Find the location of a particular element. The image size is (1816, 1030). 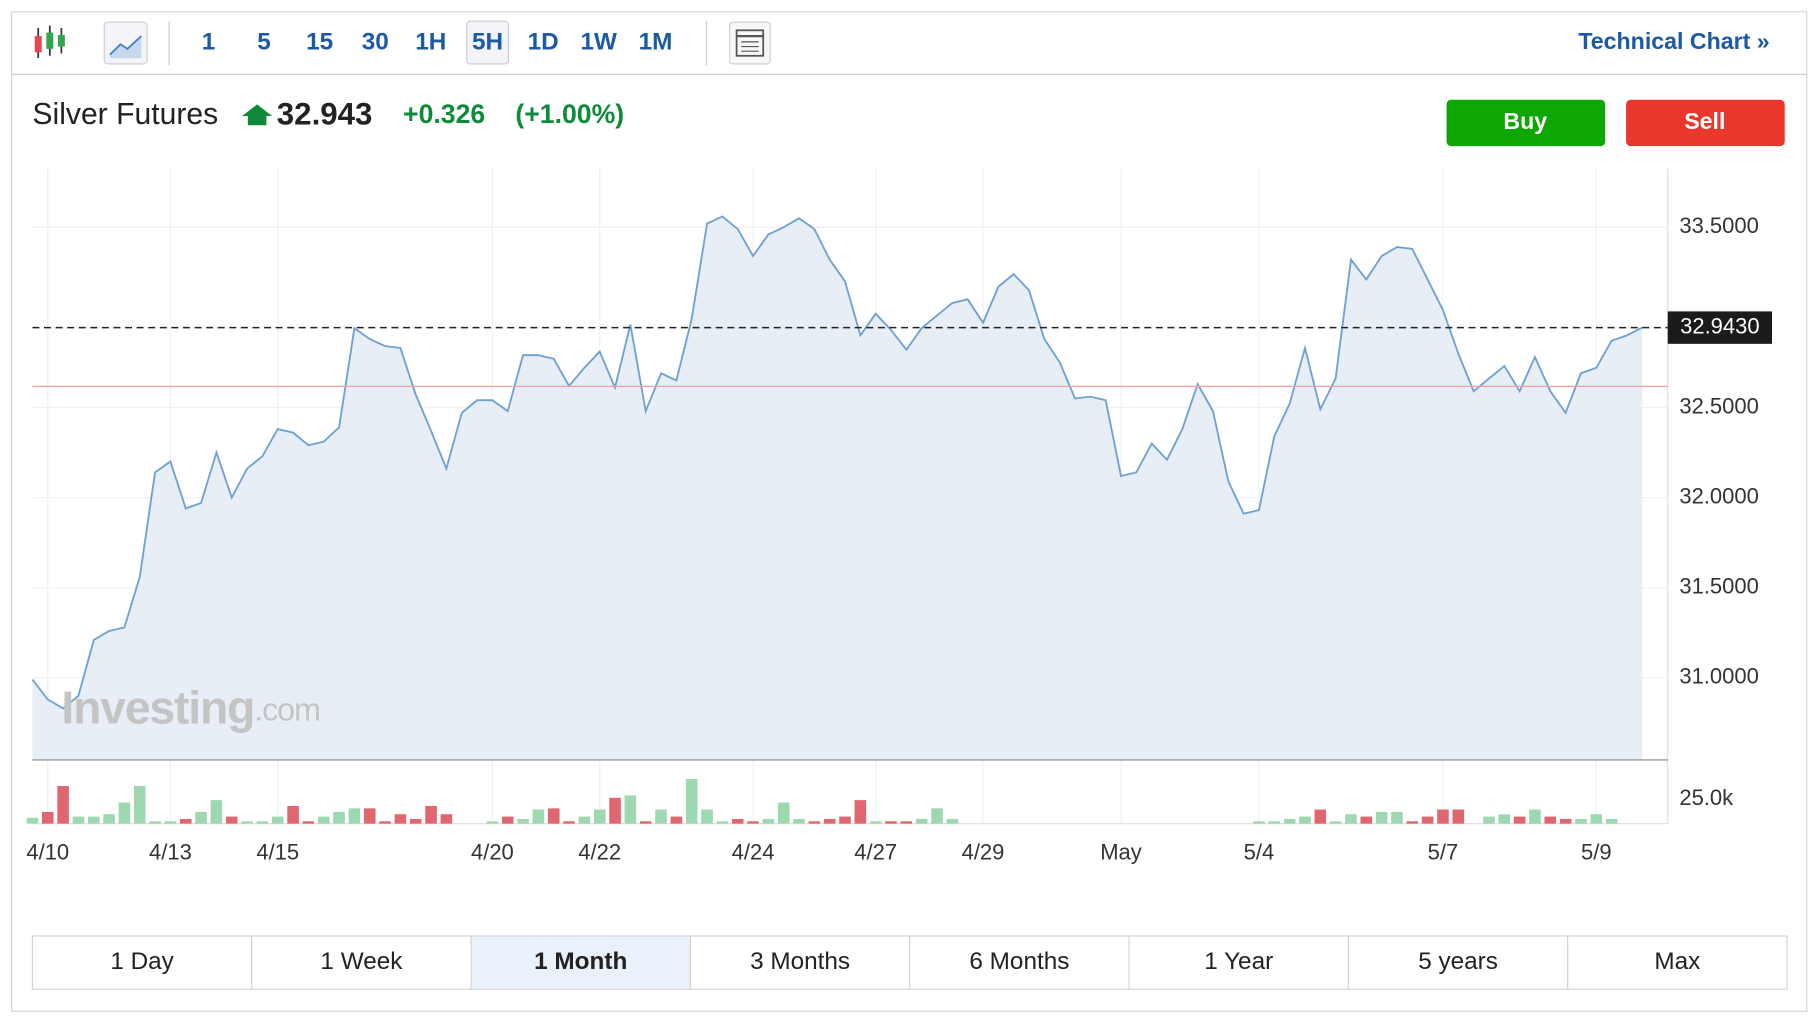

x-tick-label: 5/9 is located at coordinates (1596, 852).